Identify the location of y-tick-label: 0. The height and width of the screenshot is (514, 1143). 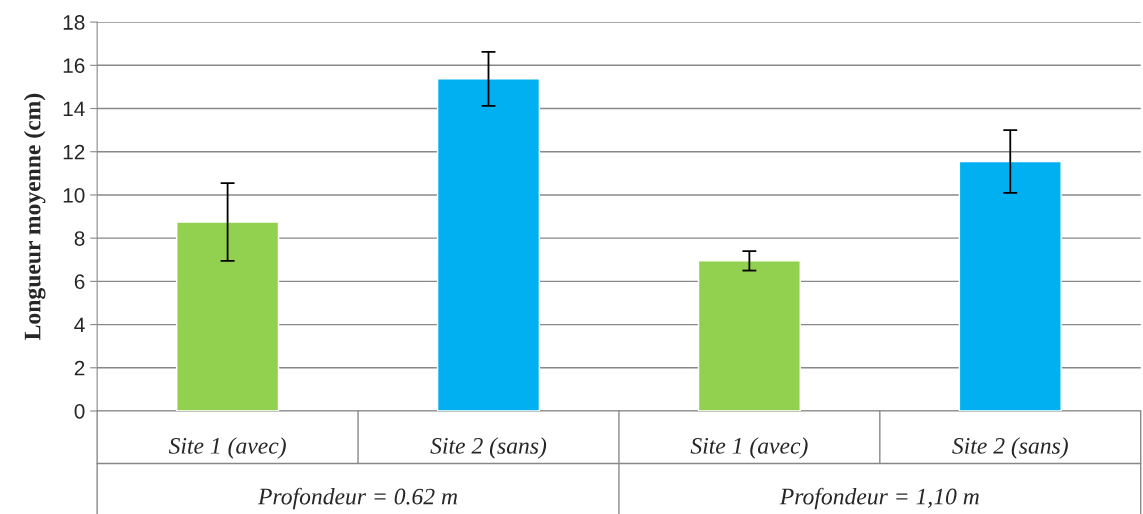
(79, 411).